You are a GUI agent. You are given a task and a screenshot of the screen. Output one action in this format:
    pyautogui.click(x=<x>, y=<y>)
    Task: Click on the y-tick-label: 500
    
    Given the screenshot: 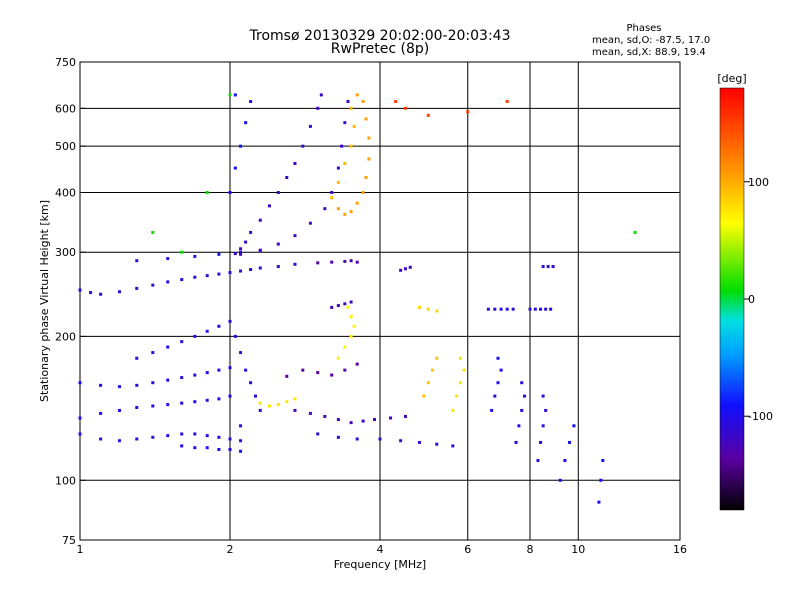 What is the action you would take?
    pyautogui.click(x=65, y=146)
    